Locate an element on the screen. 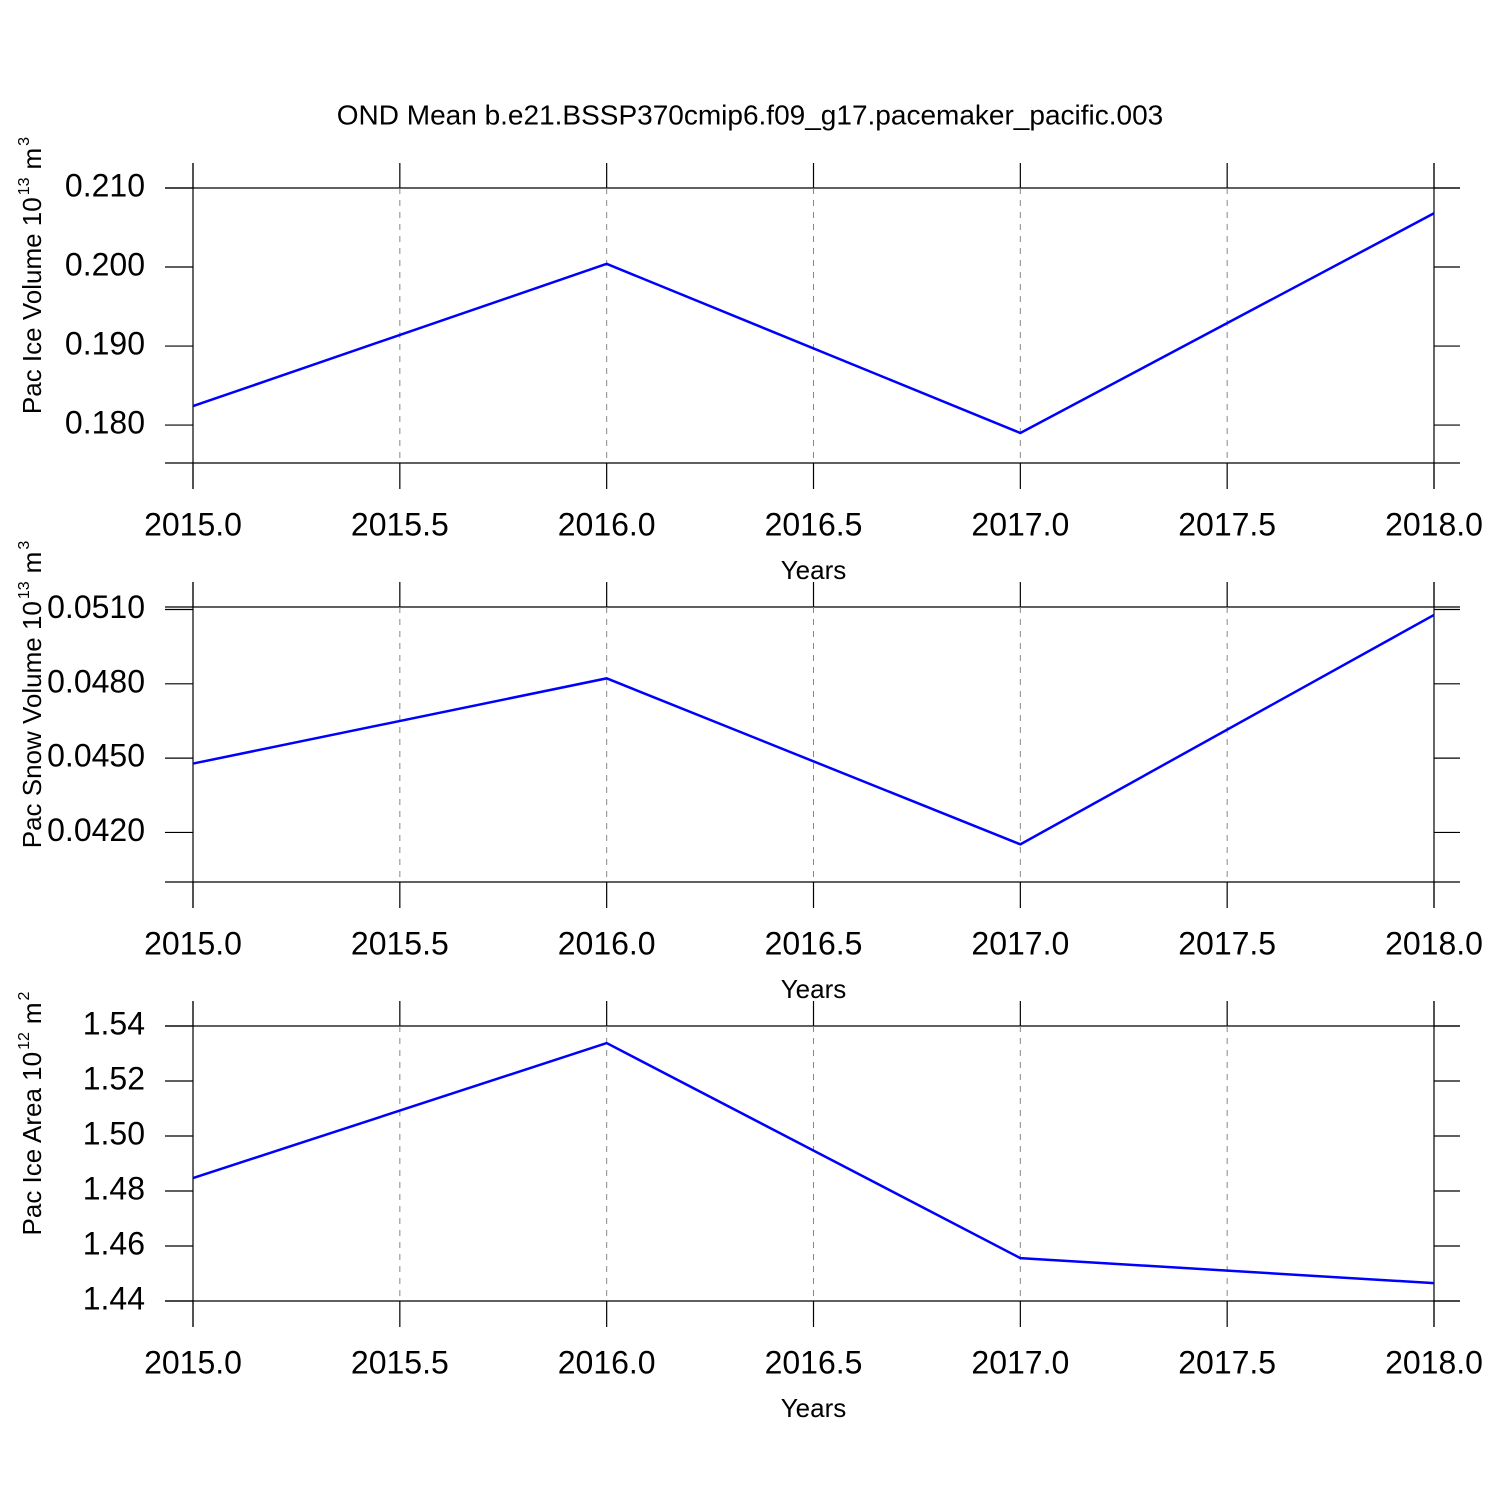 The height and width of the screenshot is (1500, 1500). y-tick-label: 0.0450 is located at coordinates (96, 756).